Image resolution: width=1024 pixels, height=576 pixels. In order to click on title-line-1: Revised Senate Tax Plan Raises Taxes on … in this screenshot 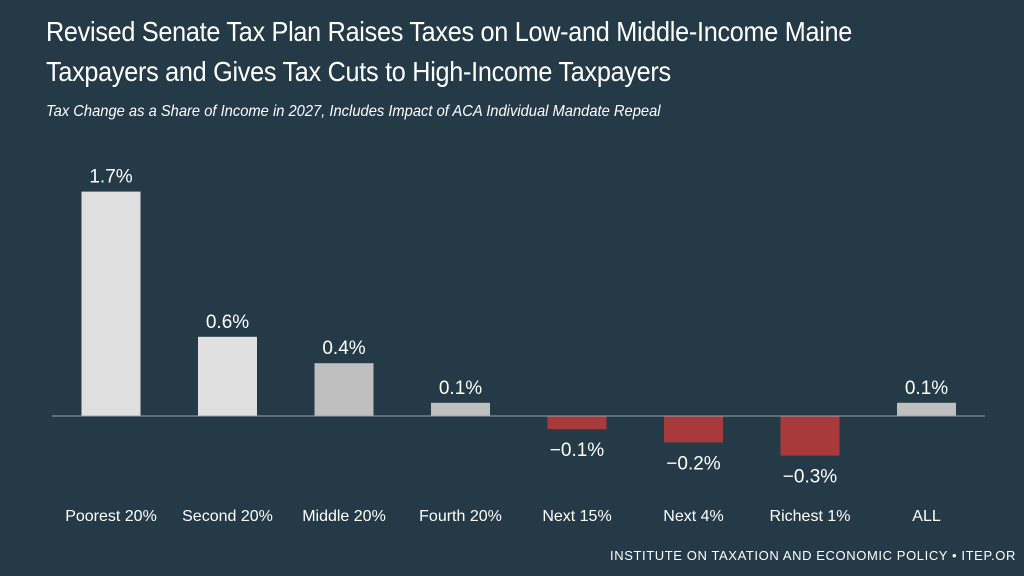, I will do `click(449, 31)`.